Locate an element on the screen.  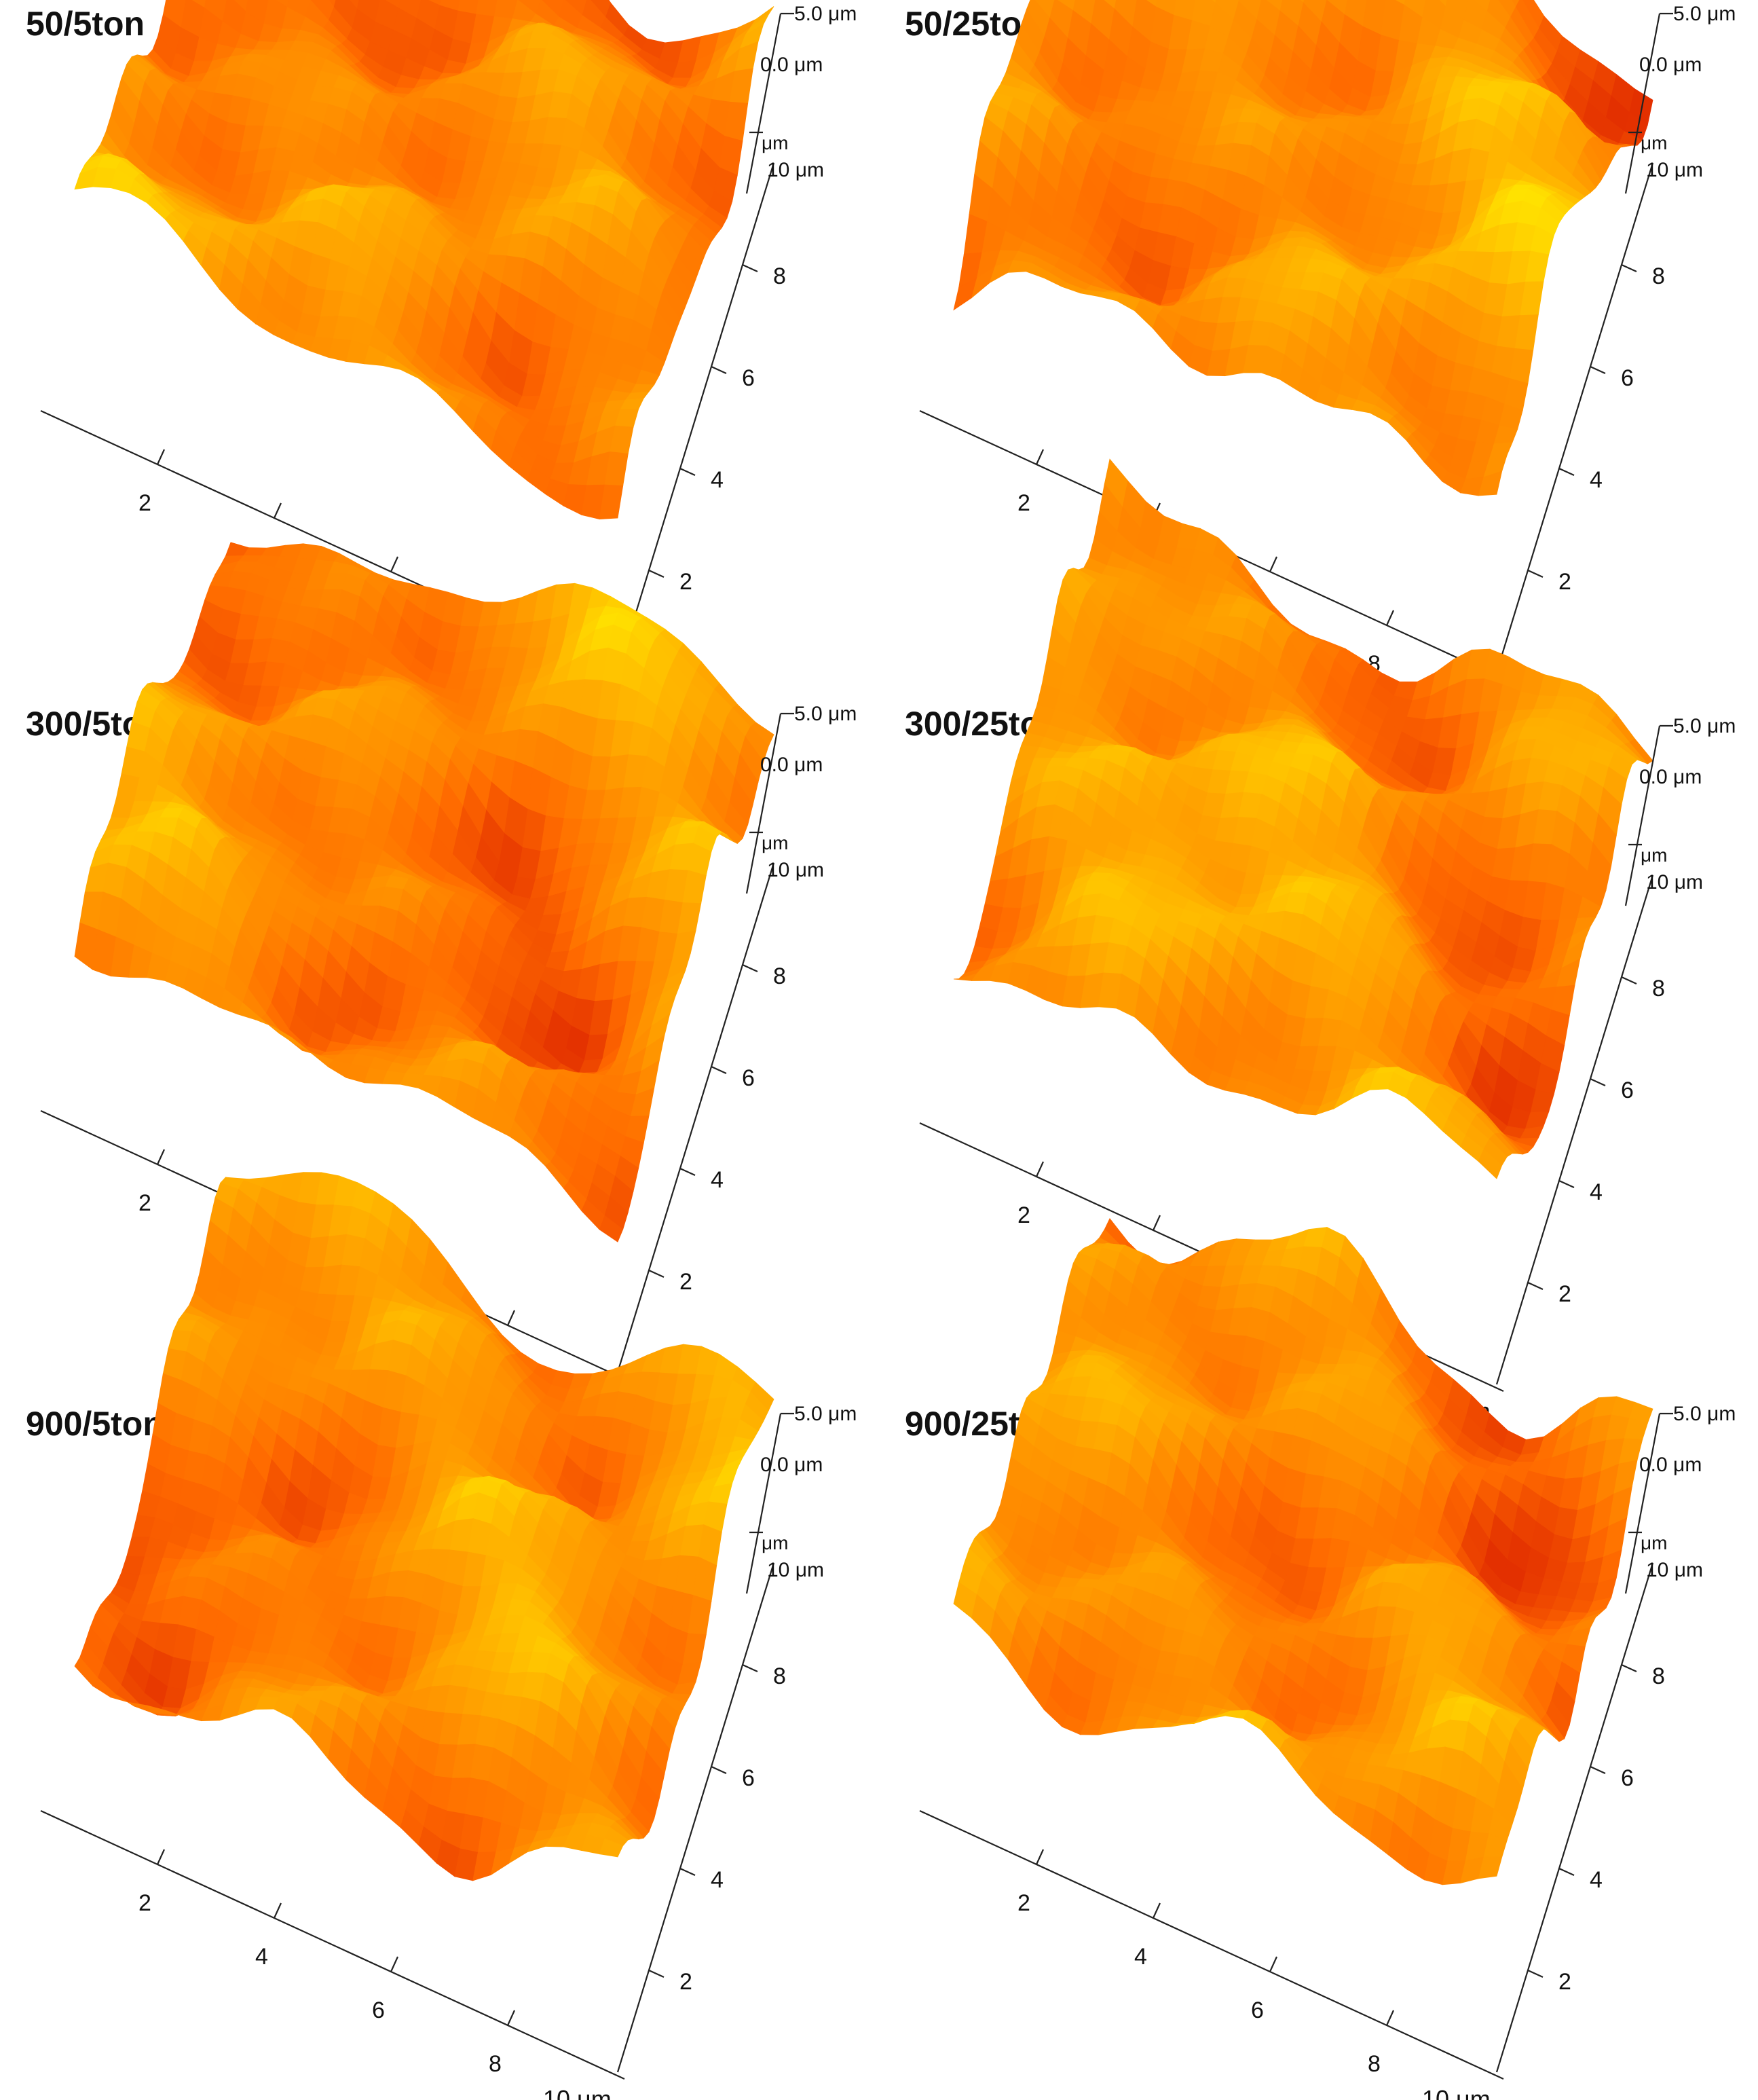
panel-title: 900/5ton is located at coordinates (95, 1424).